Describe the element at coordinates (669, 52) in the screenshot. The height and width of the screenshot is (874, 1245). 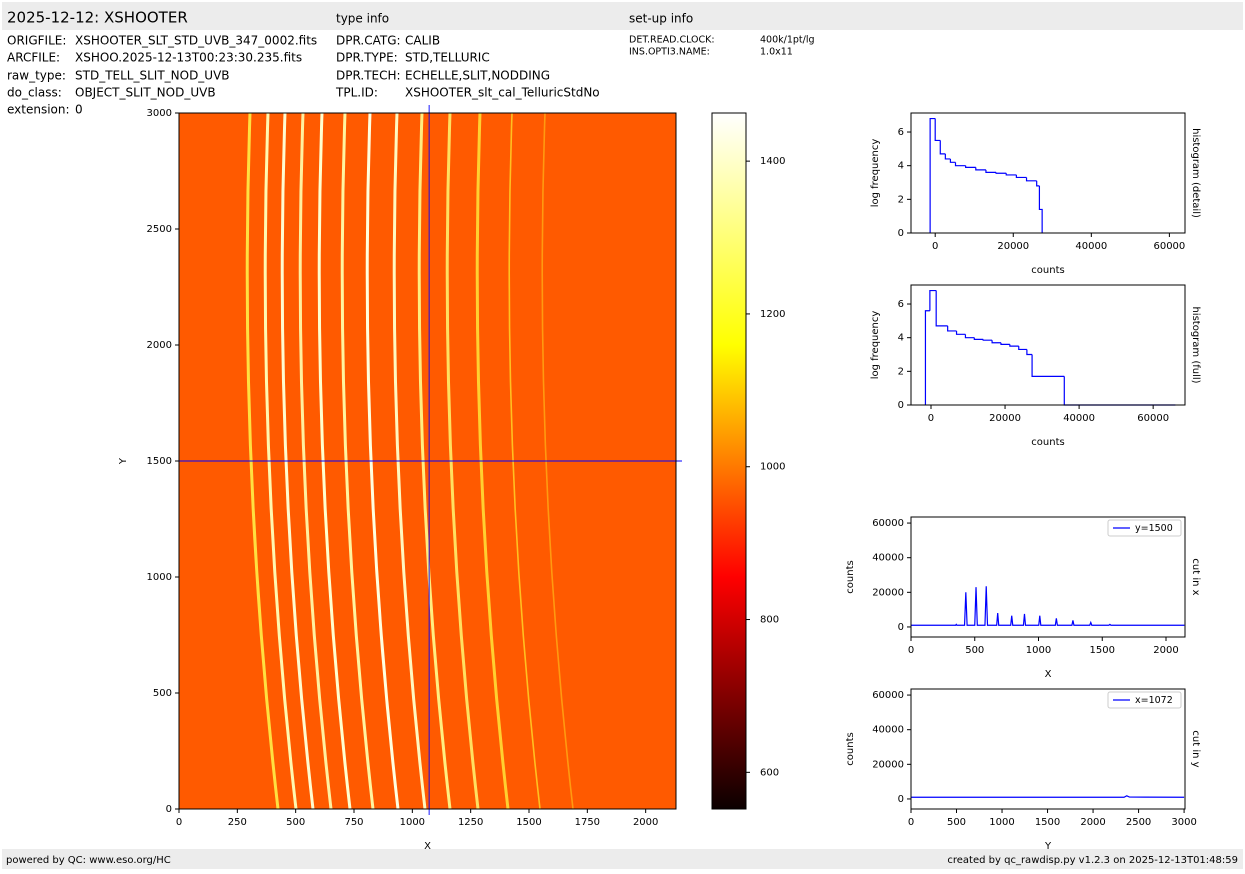
I see `info-key: INS.OPTI3.NAME:` at that location.